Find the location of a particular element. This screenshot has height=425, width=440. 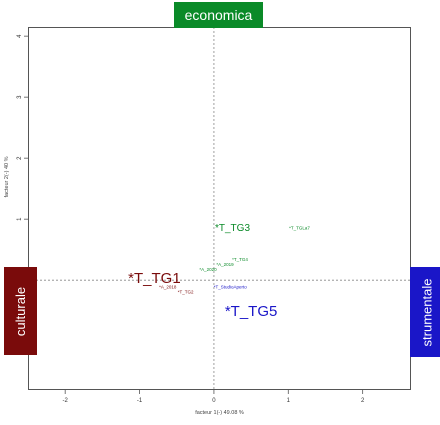

x-tick-label: -2 is located at coordinates (66, 401).